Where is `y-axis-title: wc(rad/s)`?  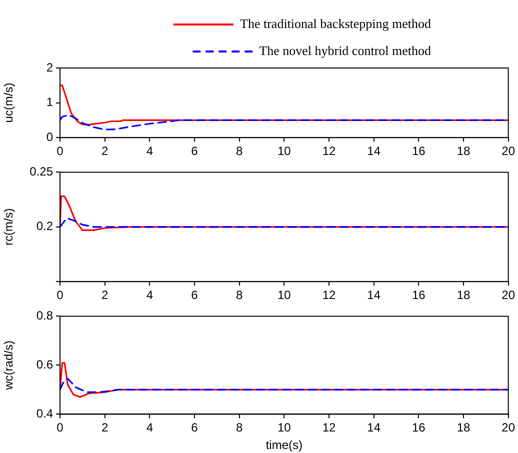 y-axis-title: wc(rad/s) is located at coordinates (9, 365).